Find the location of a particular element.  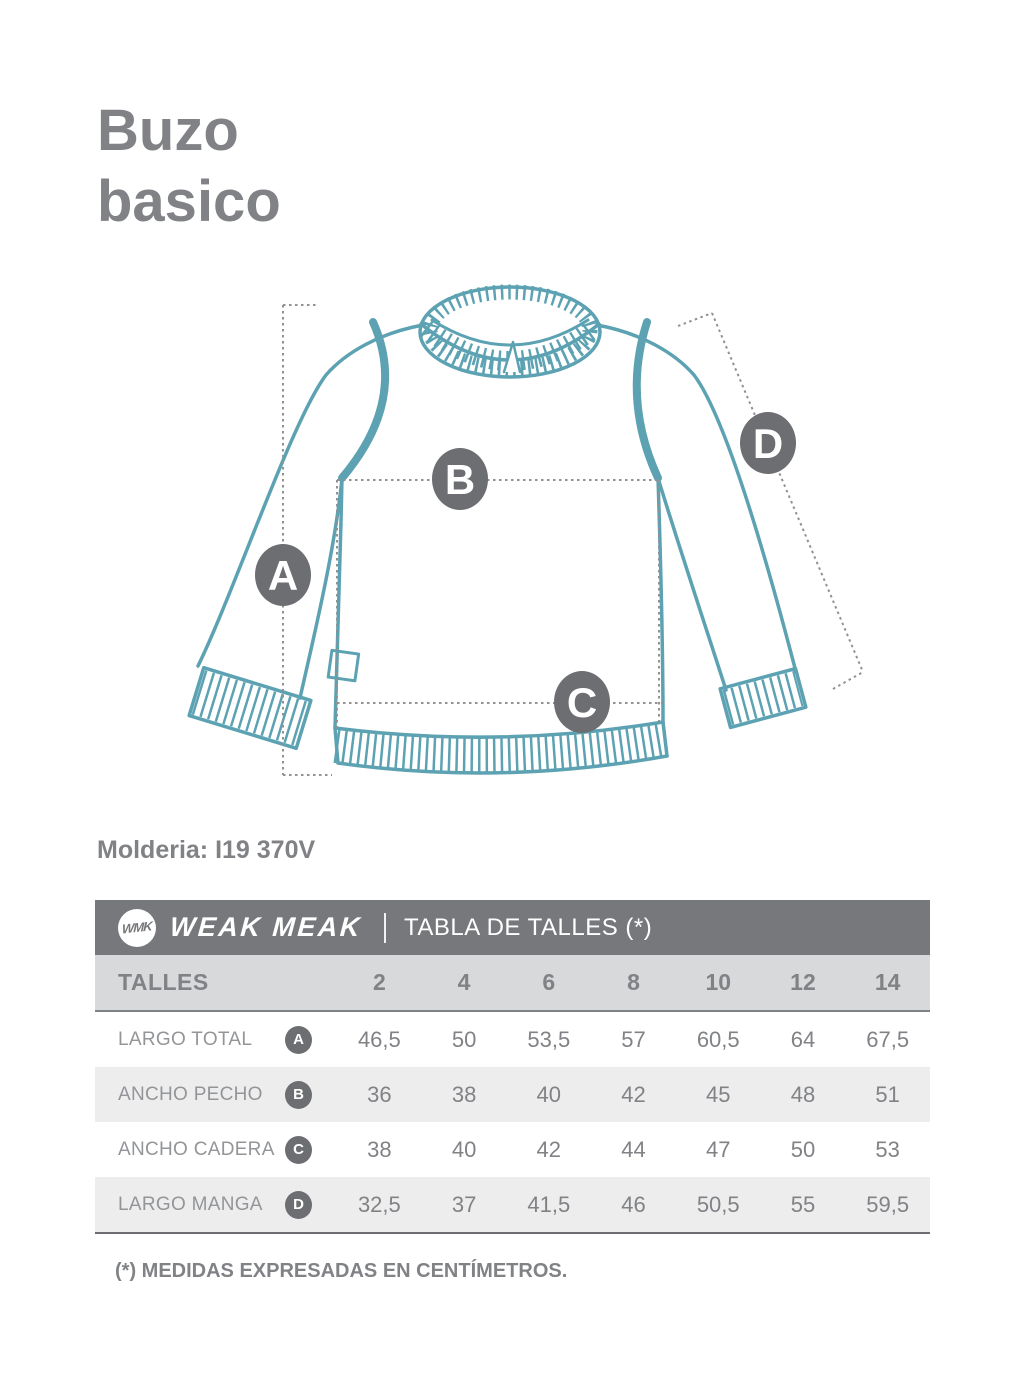

brand-logo: WMK is located at coordinates (137, 927).